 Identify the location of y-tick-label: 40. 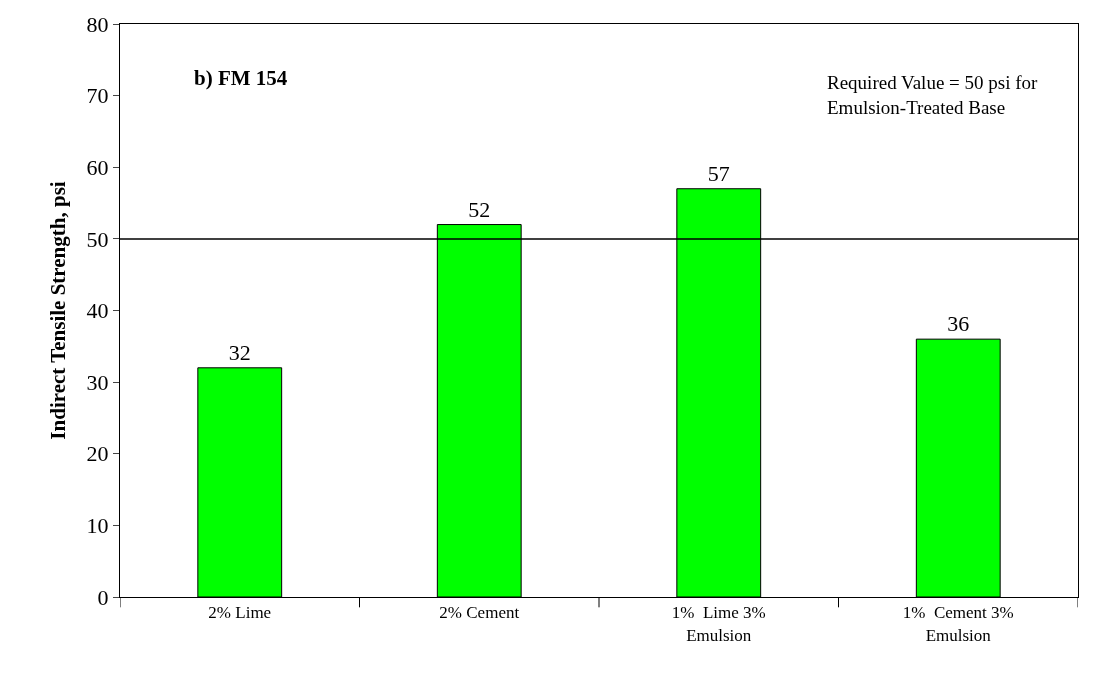
(97, 311).